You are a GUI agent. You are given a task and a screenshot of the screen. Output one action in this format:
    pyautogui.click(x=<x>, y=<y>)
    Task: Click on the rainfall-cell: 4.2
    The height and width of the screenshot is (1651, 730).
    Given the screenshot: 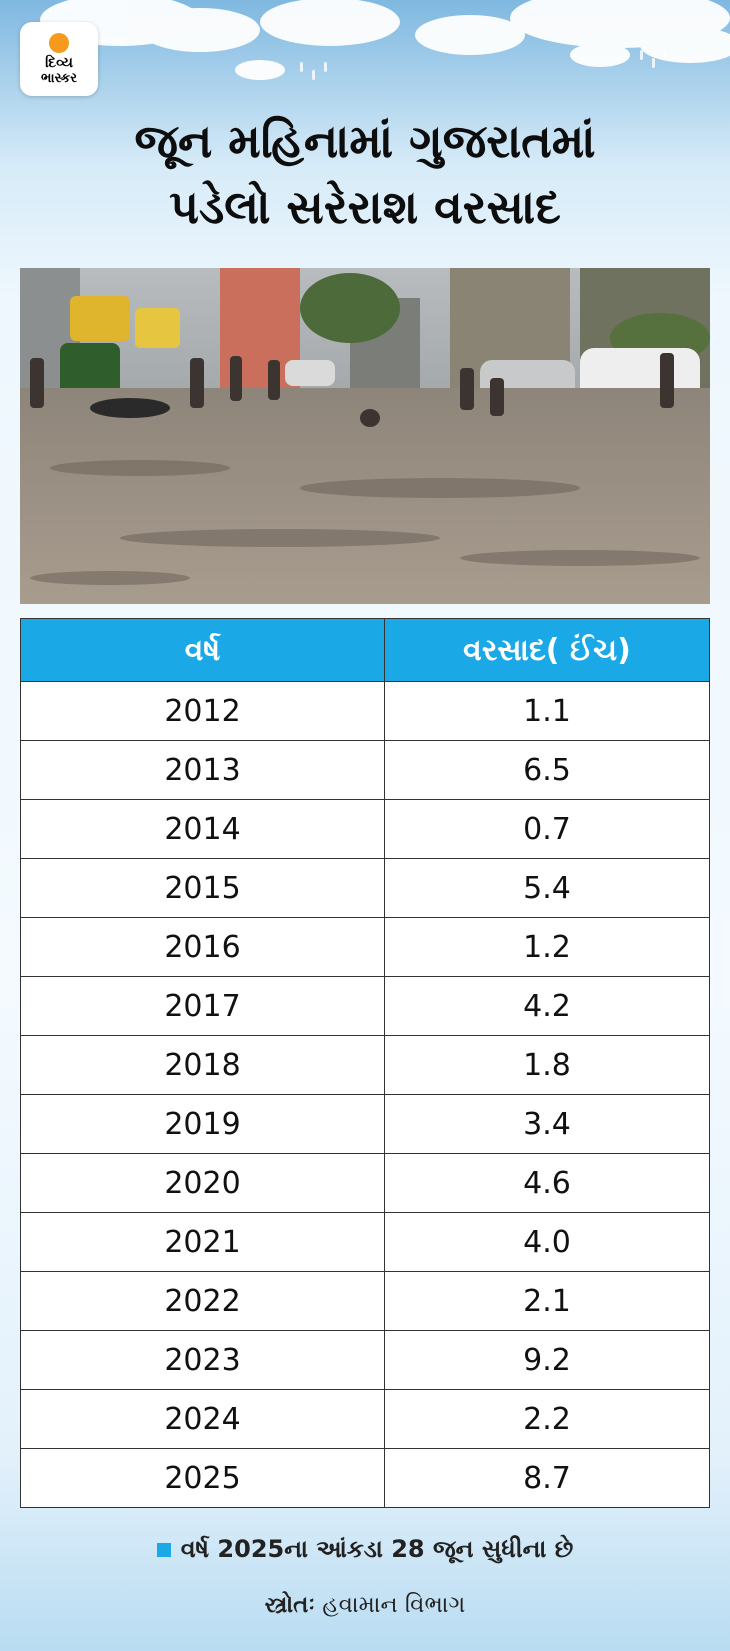 What is the action you would take?
    pyautogui.click(x=547, y=1006)
    